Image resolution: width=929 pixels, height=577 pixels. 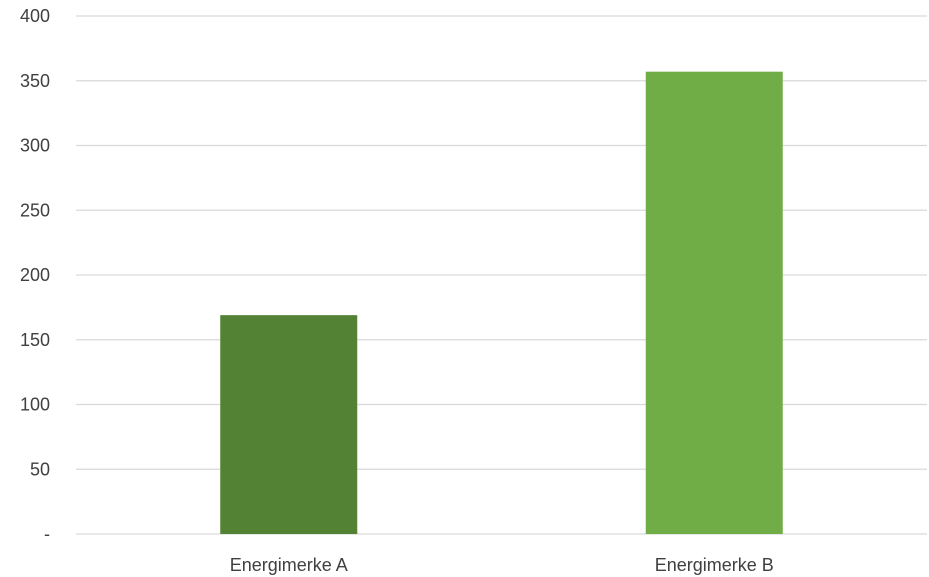 What do you see at coordinates (35, 146) in the screenshot?
I see `y-tick-label: 300` at bounding box center [35, 146].